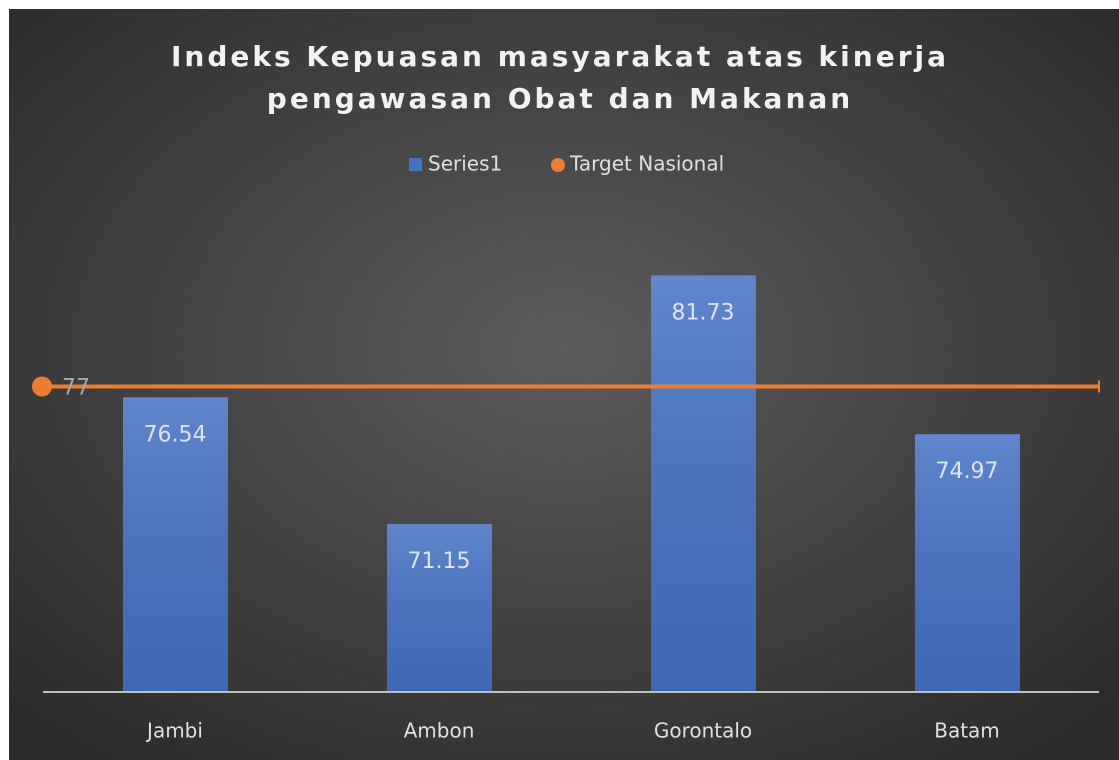  Describe the element at coordinates (967, 471) in the screenshot. I see `data-label: 74.97` at that location.